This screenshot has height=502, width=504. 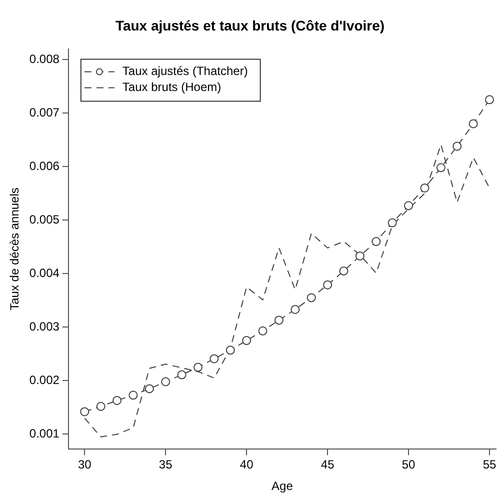 What do you see at coordinates (489, 465) in the screenshot?
I see `x-tick-label: 55` at bounding box center [489, 465].